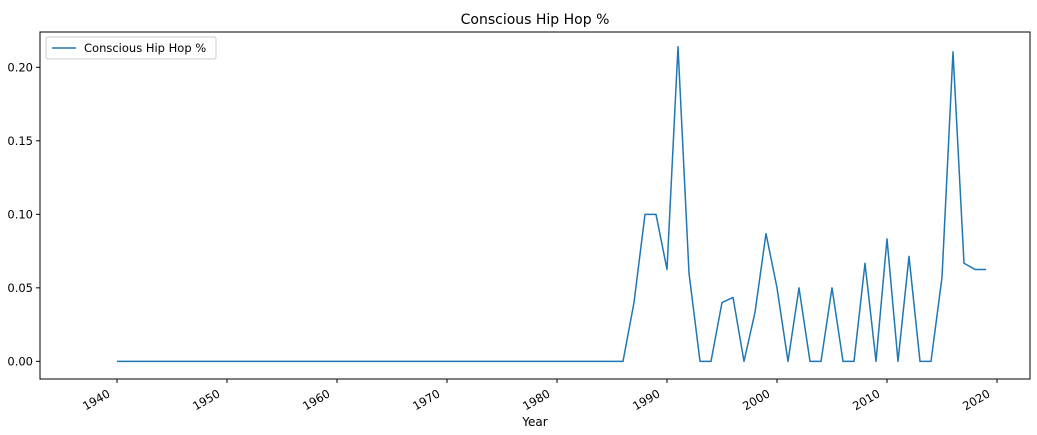 The width and height of the screenshot is (1037, 435). I want to click on y-tick-label: 0.15, so click(20, 141).